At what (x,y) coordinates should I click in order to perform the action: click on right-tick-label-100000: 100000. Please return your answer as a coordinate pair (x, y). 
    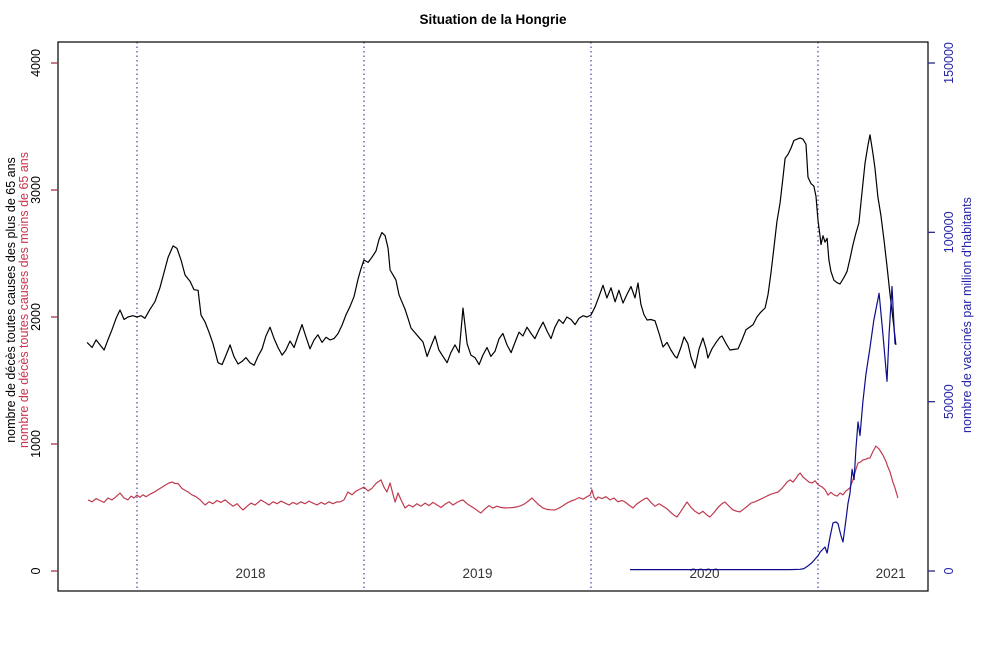
    Looking at the image, I should click on (949, 232).